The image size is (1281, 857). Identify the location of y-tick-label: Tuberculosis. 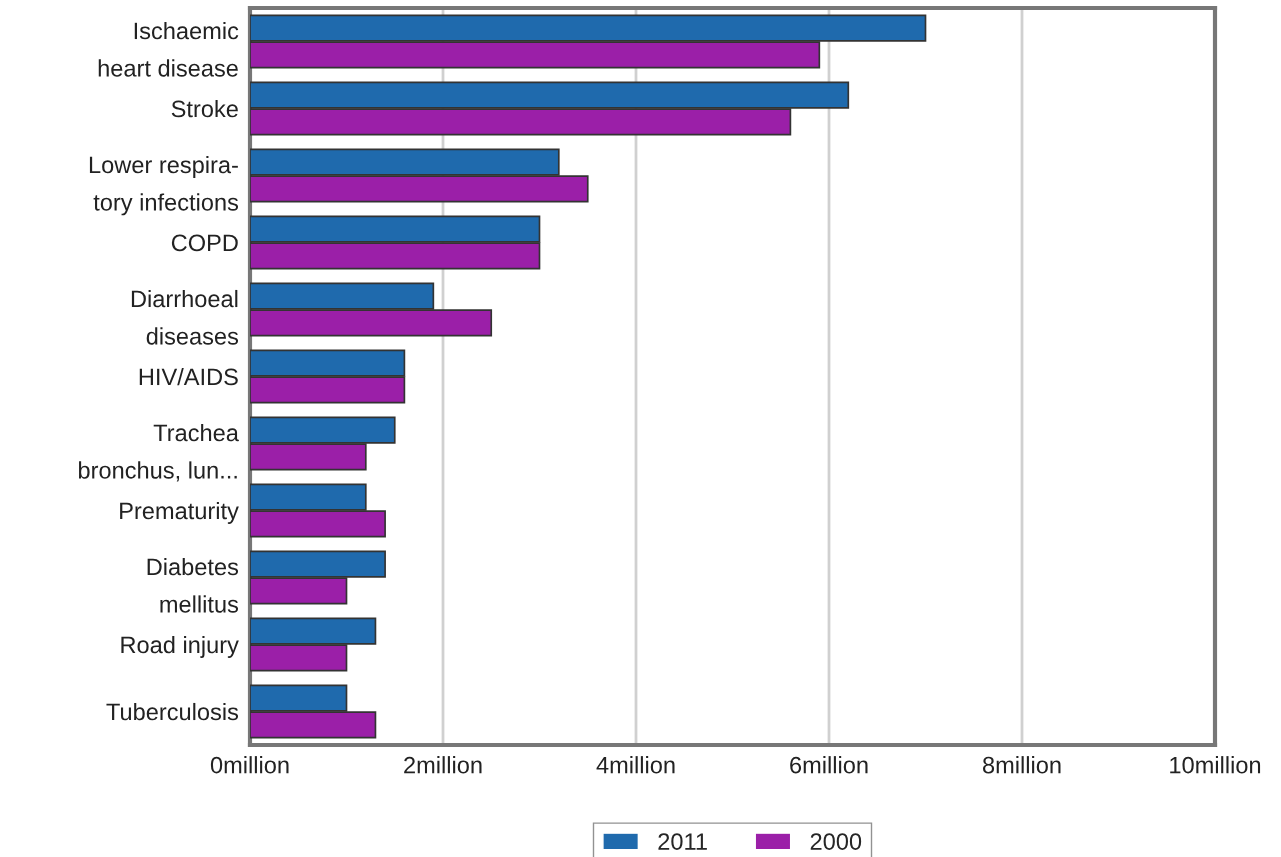
(172, 711).